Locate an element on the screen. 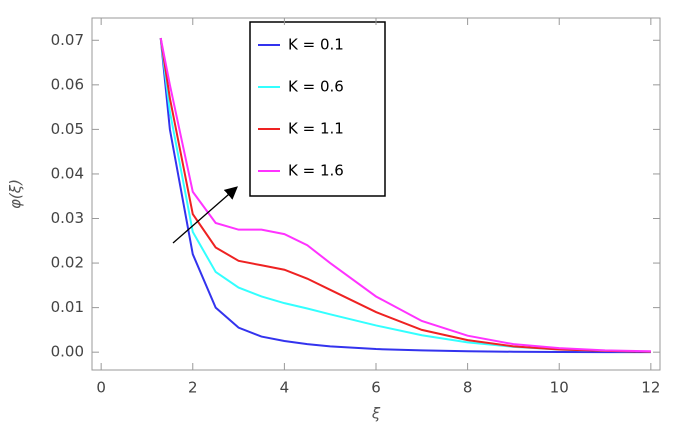 Image resolution: width=688 pixels, height=430 pixels. legend-label: K = 0.1 is located at coordinates (316, 45).